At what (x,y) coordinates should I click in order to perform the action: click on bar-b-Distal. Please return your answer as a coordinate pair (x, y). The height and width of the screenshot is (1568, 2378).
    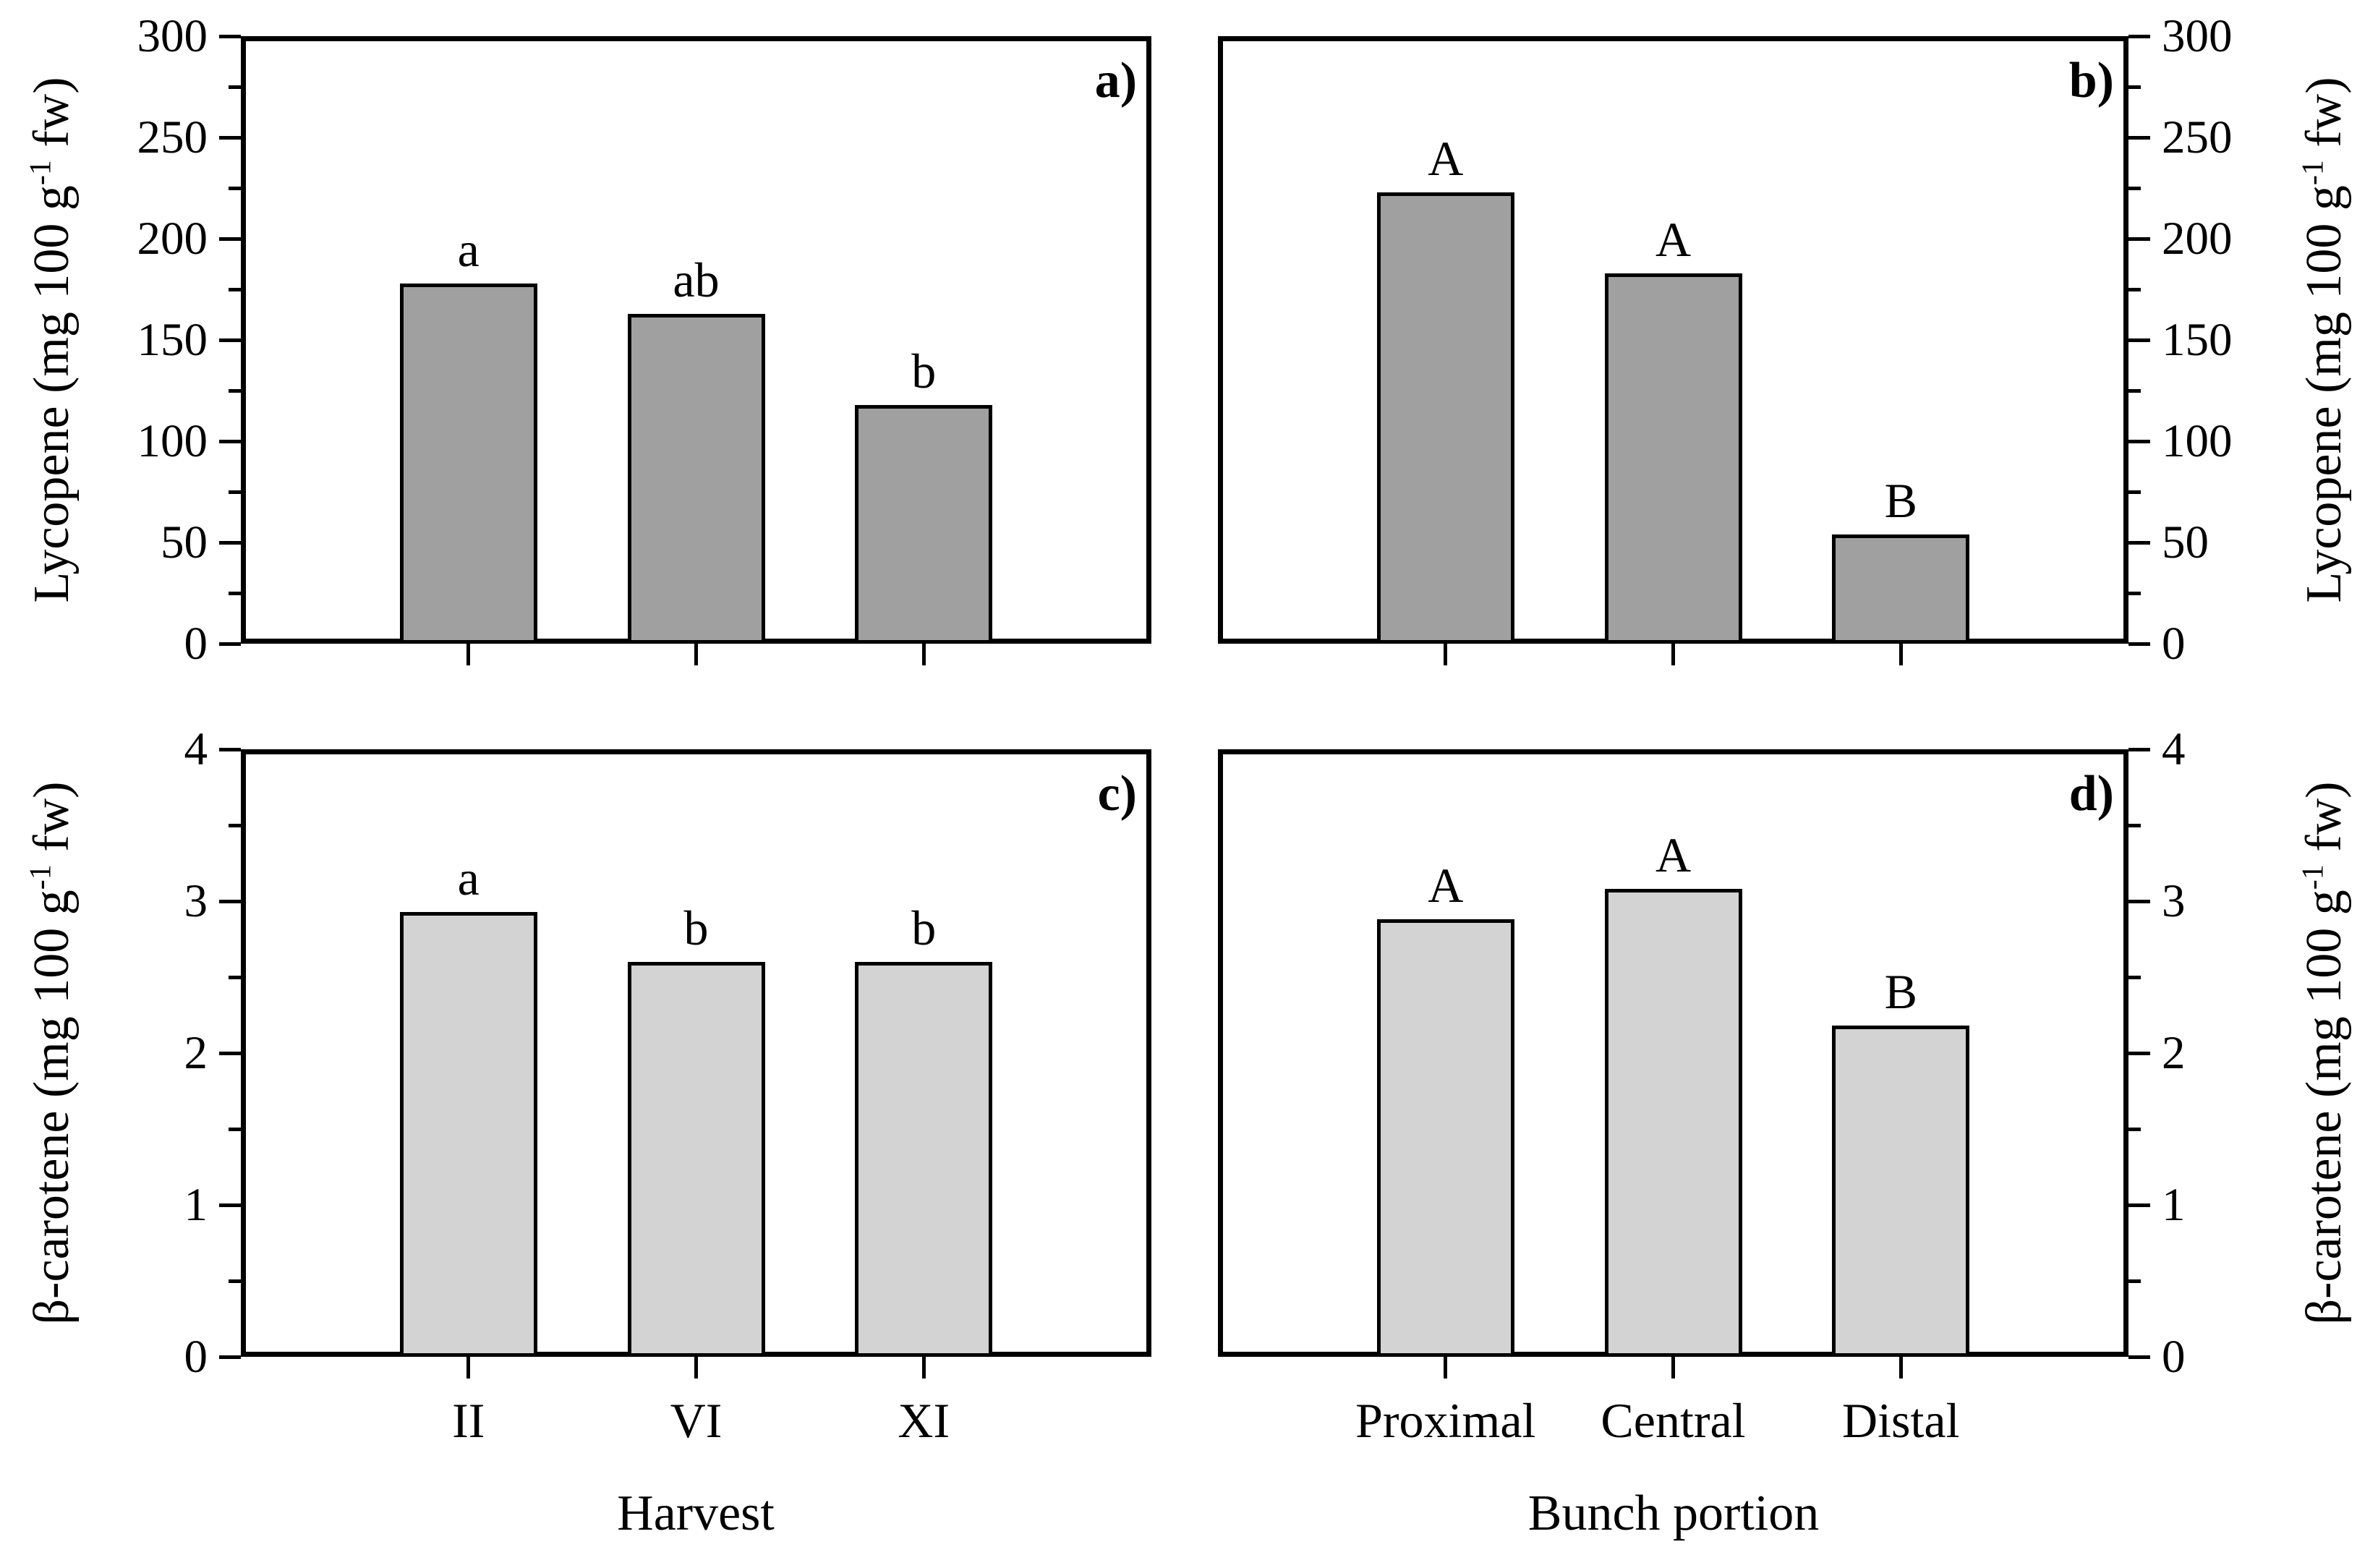
    Looking at the image, I should click on (1901, 589).